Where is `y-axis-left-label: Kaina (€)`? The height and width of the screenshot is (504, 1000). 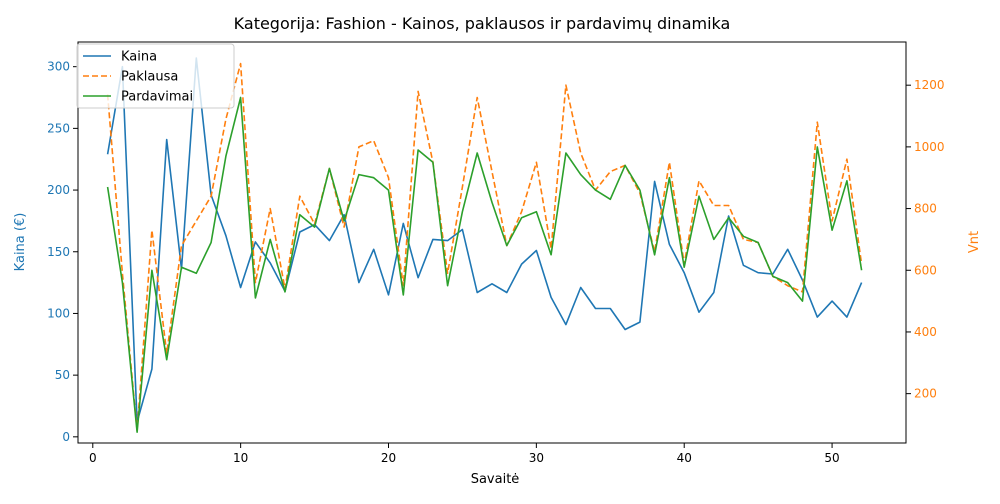
y-axis-left-label: Kaina (€) is located at coordinates (20, 242).